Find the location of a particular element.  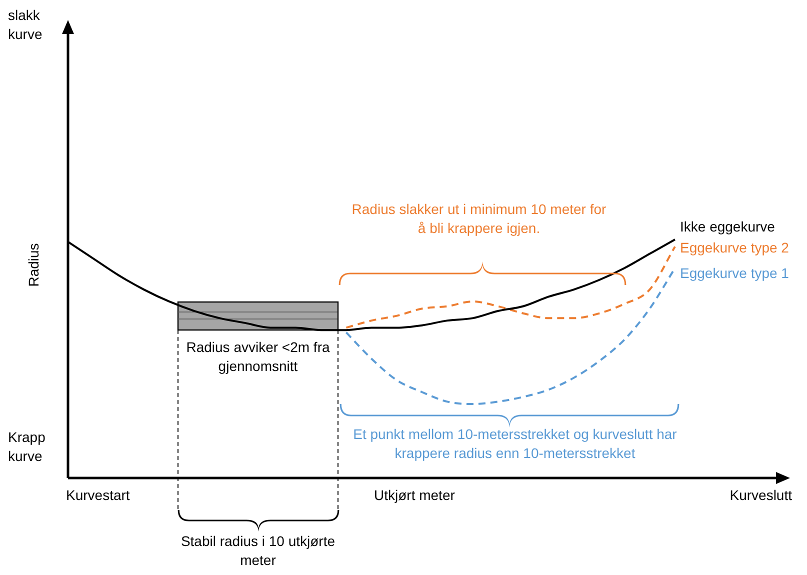

series-label: Ikke eggekurve is located at coordinates (728, 226).